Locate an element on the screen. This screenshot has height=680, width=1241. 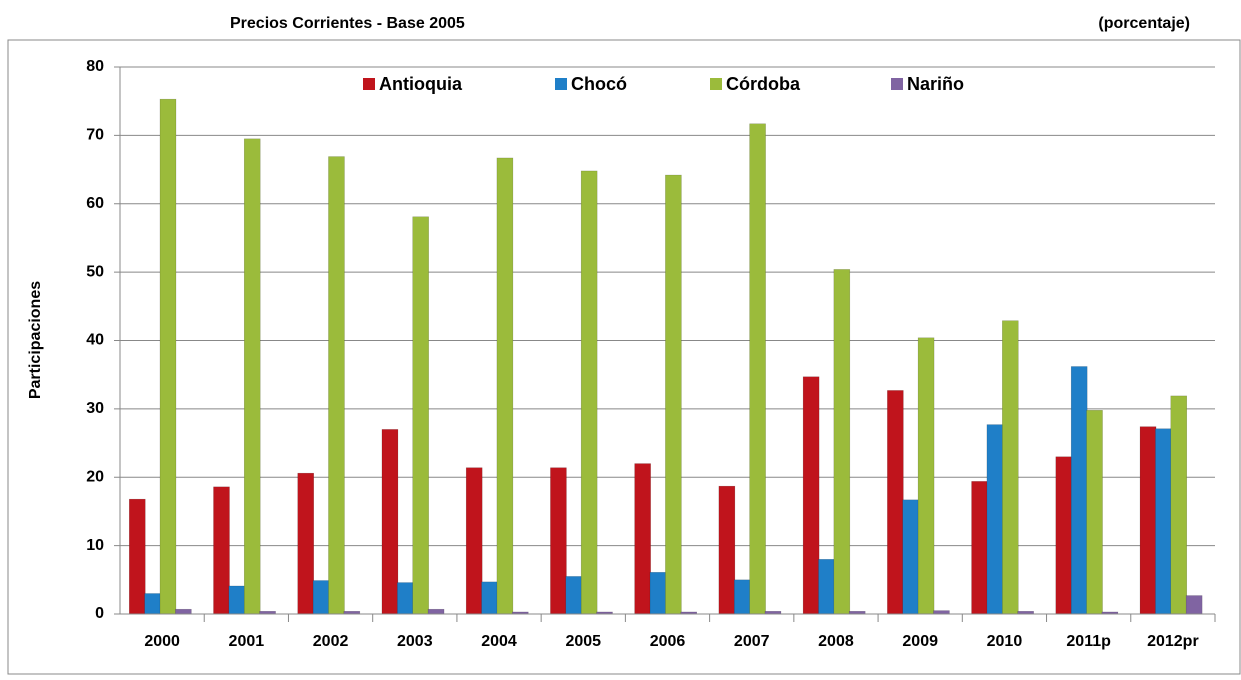
legend-label: Chocó is located at coordinates (599, 84).